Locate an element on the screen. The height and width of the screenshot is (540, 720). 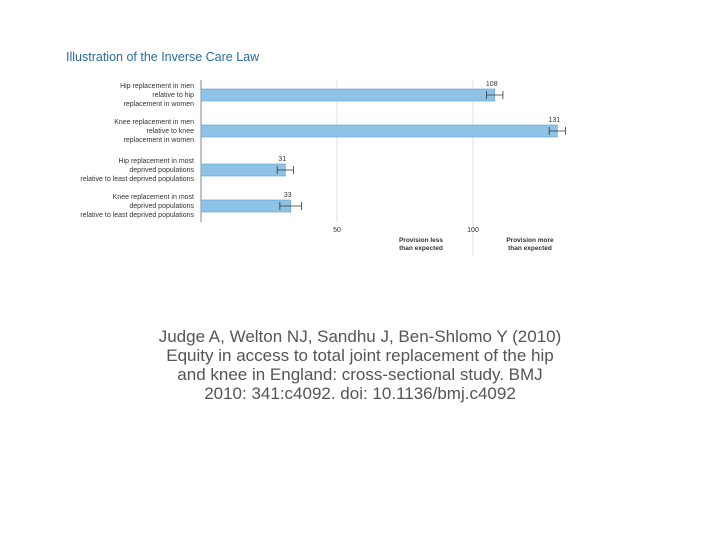
data-label: 131 is located at coordinates (554, 120).